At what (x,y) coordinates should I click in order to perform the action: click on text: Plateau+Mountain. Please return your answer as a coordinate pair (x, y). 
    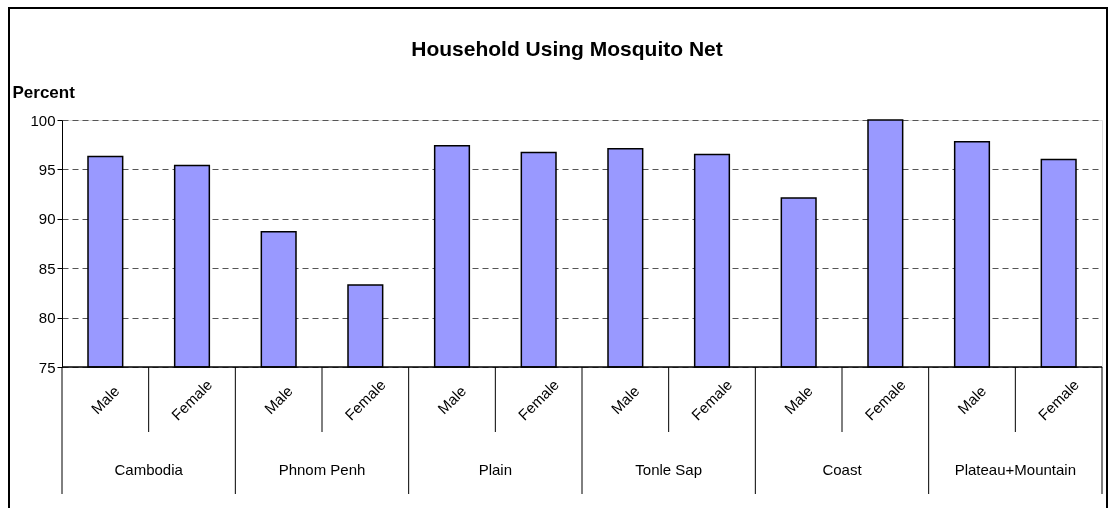
    Looking at the image, I should click on (1015, 469).